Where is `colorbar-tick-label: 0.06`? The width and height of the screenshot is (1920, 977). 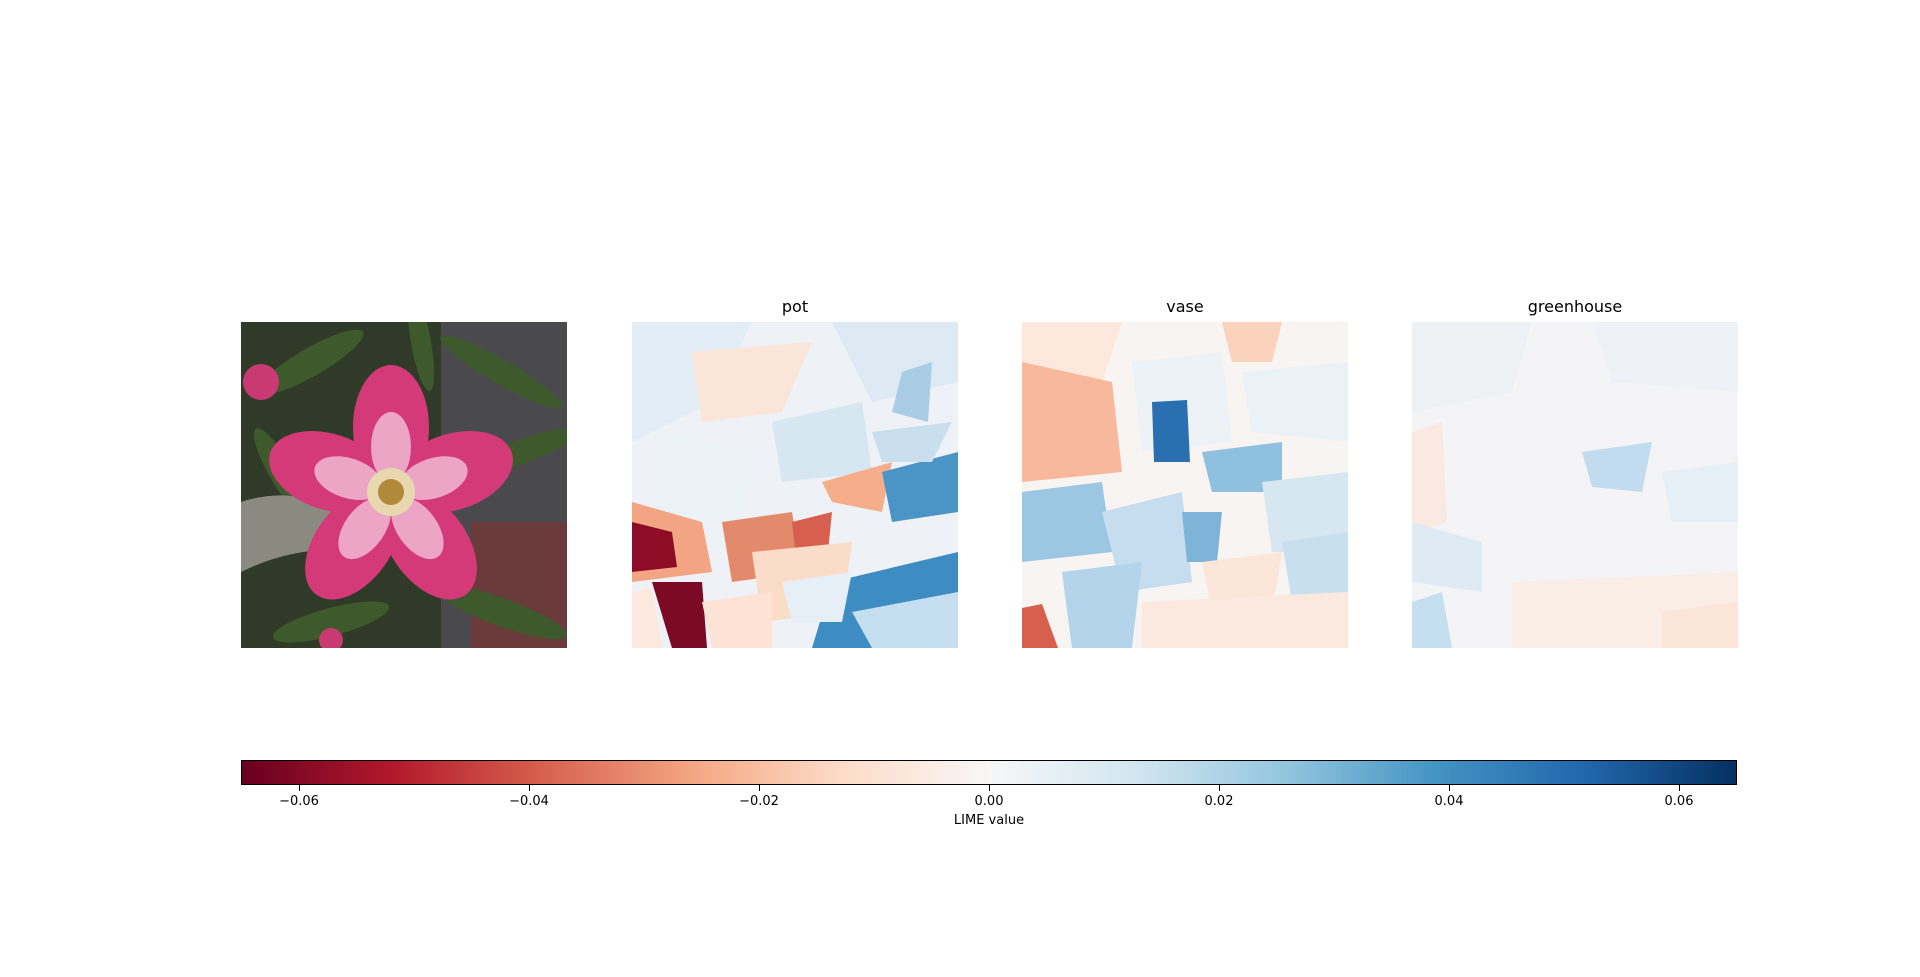 colorbar-tick-label: 0.06 is located at coordinates (1679, 801).